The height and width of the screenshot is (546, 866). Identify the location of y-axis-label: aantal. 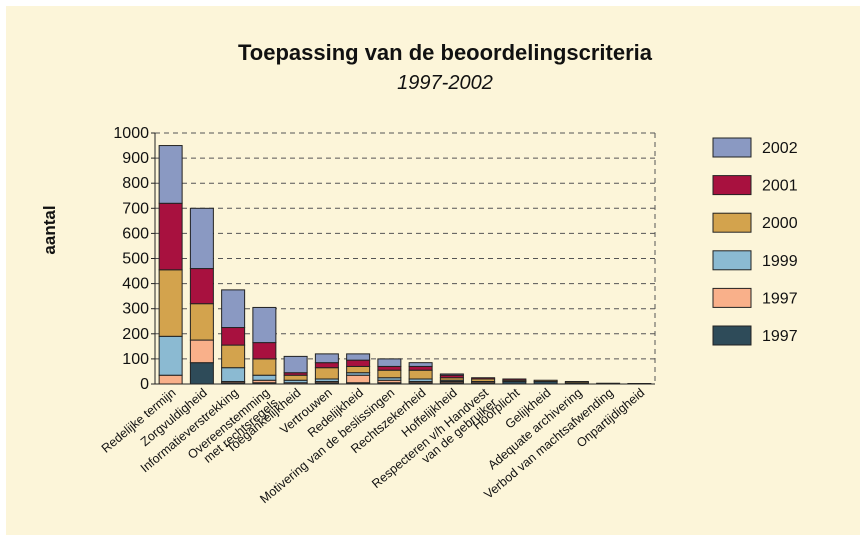
(49, 229).